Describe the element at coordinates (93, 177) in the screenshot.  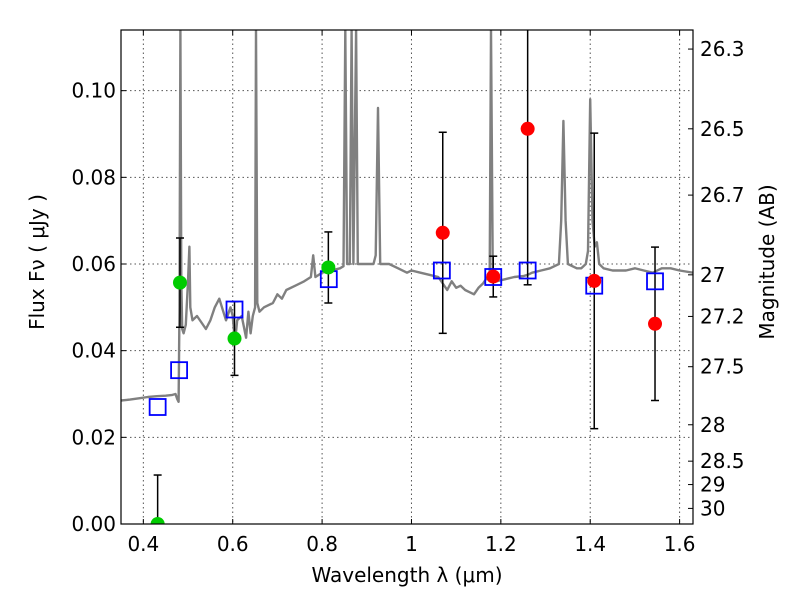
I see `y-tick-label: 0.08` at that location.